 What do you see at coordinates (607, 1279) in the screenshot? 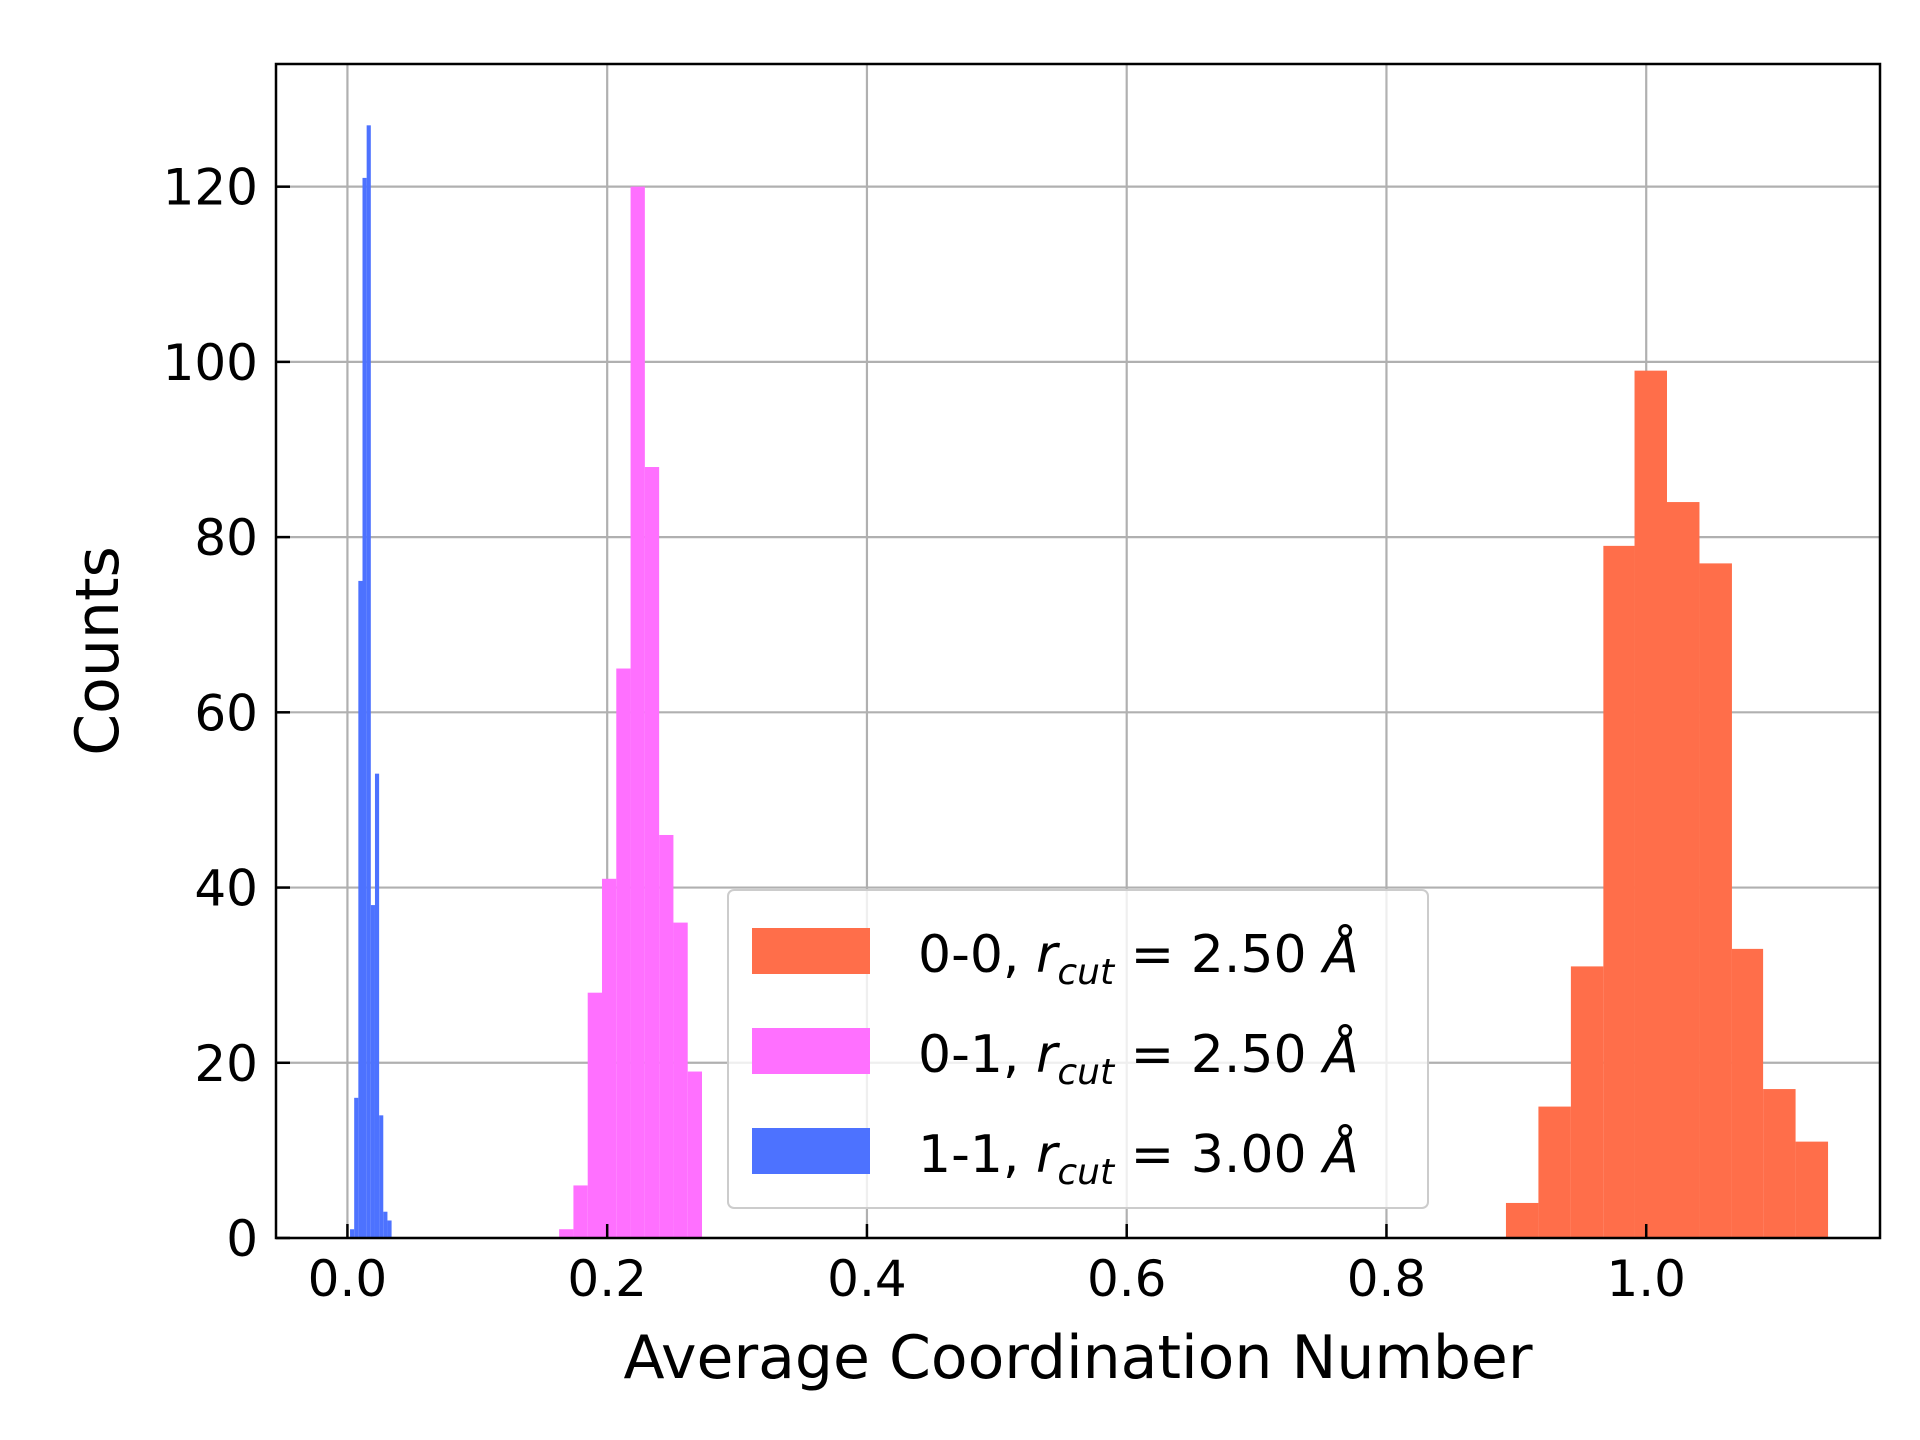
I see `x-tick-label: 0.2` at bounding box center [607, 1279].